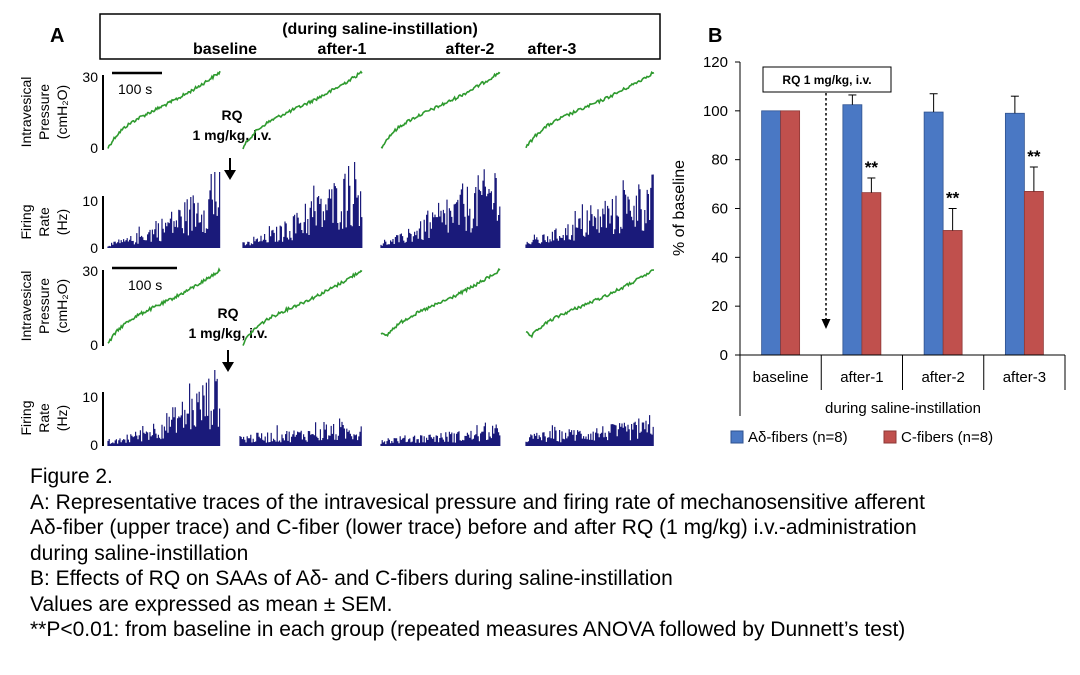 This screenshot has width=1080, height=675. Describe the element at coordinates (719, 160) in the screenshot. I see `y-tick-label-80: 80` at that location.